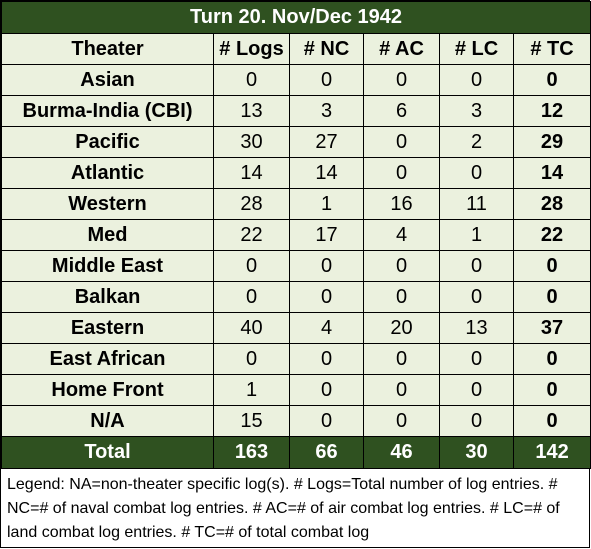 The height and width of the screenshot is (549, 591). What do you see at coordinates (251, 421) in the screenshot?
I see `logs-cell: 15` at bounding box center [251, 421].